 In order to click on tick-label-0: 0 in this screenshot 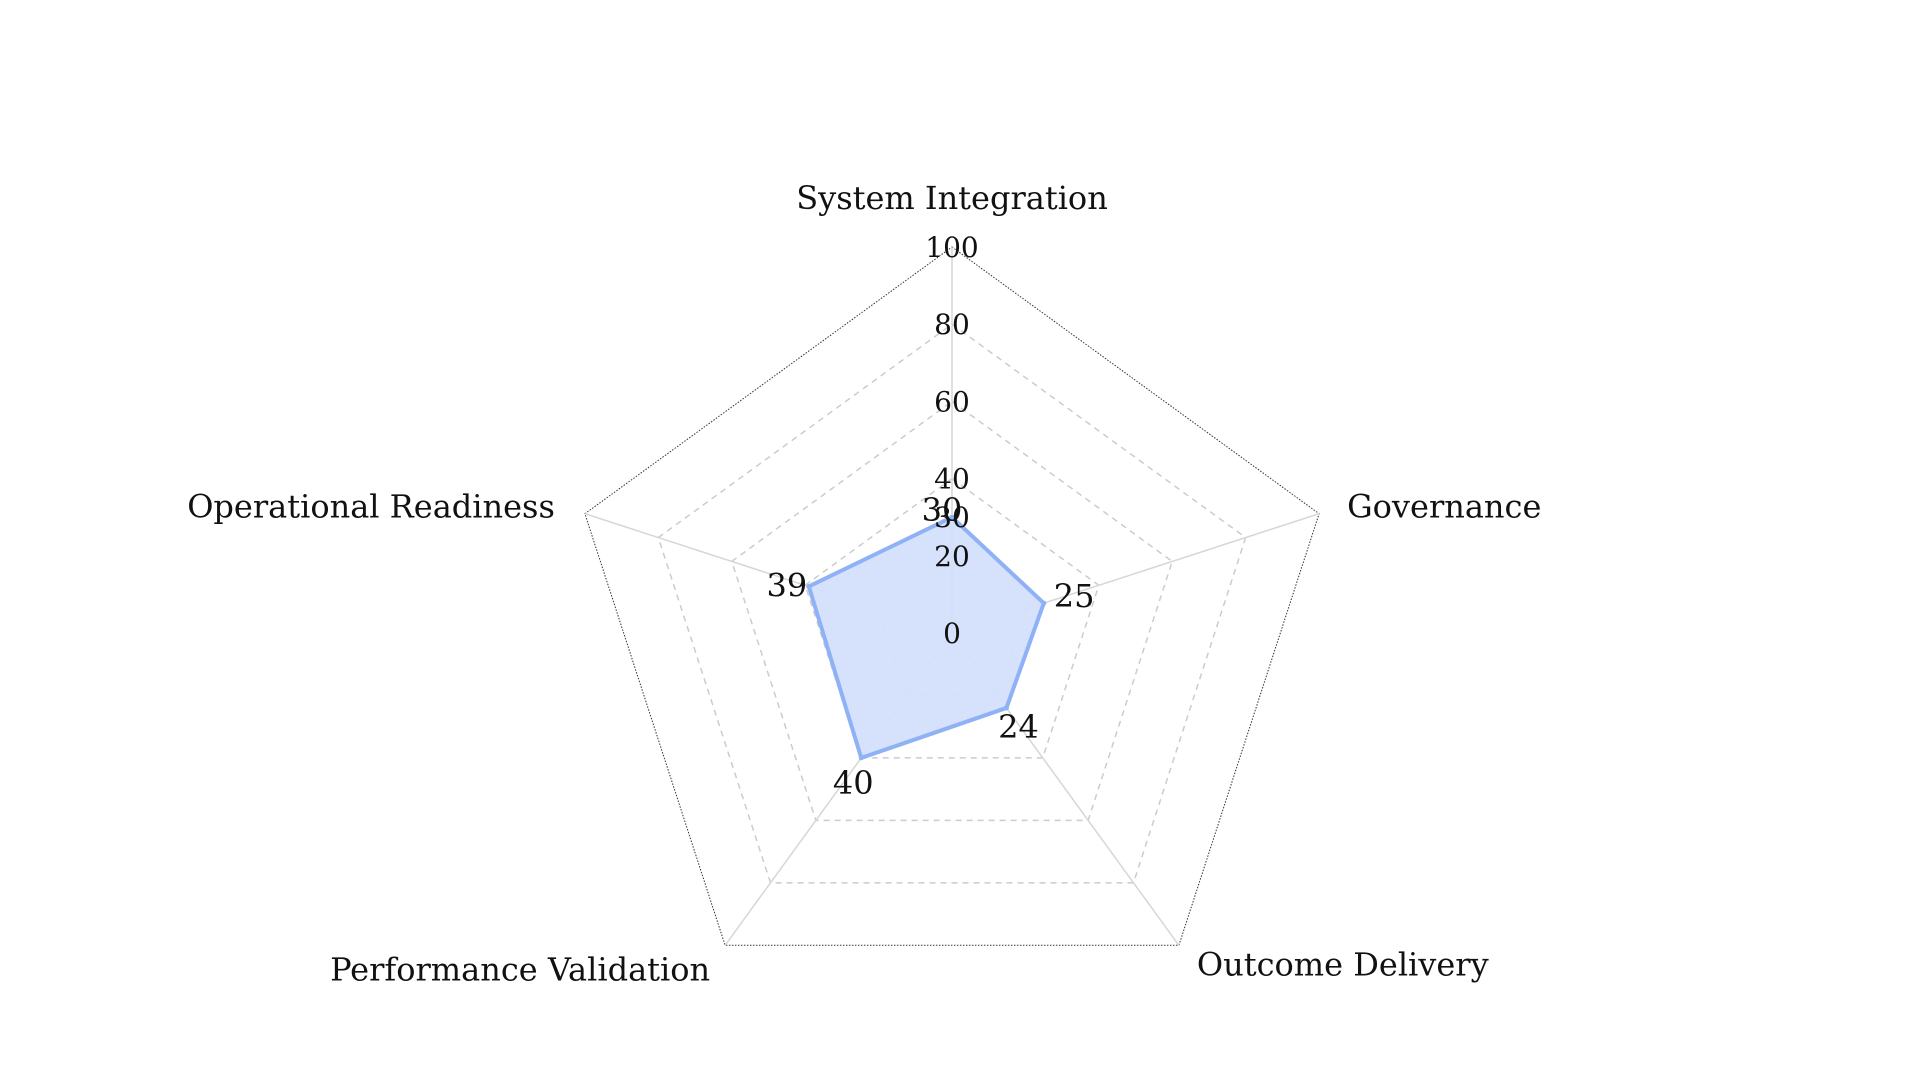, I will do `click(952, 633)`.